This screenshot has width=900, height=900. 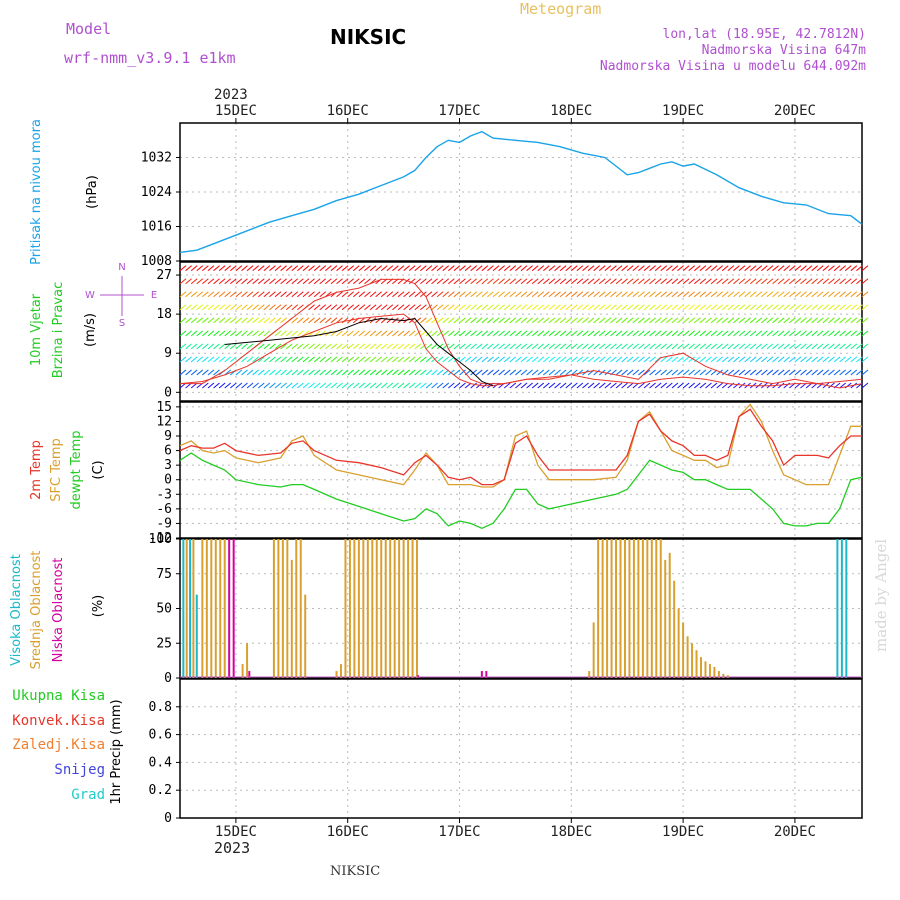 What do you see at coordinates (36, 329) in the screenshot?
I see `wind-axis-title-1: 10m Vjetar` at bounding box center [36, 329].